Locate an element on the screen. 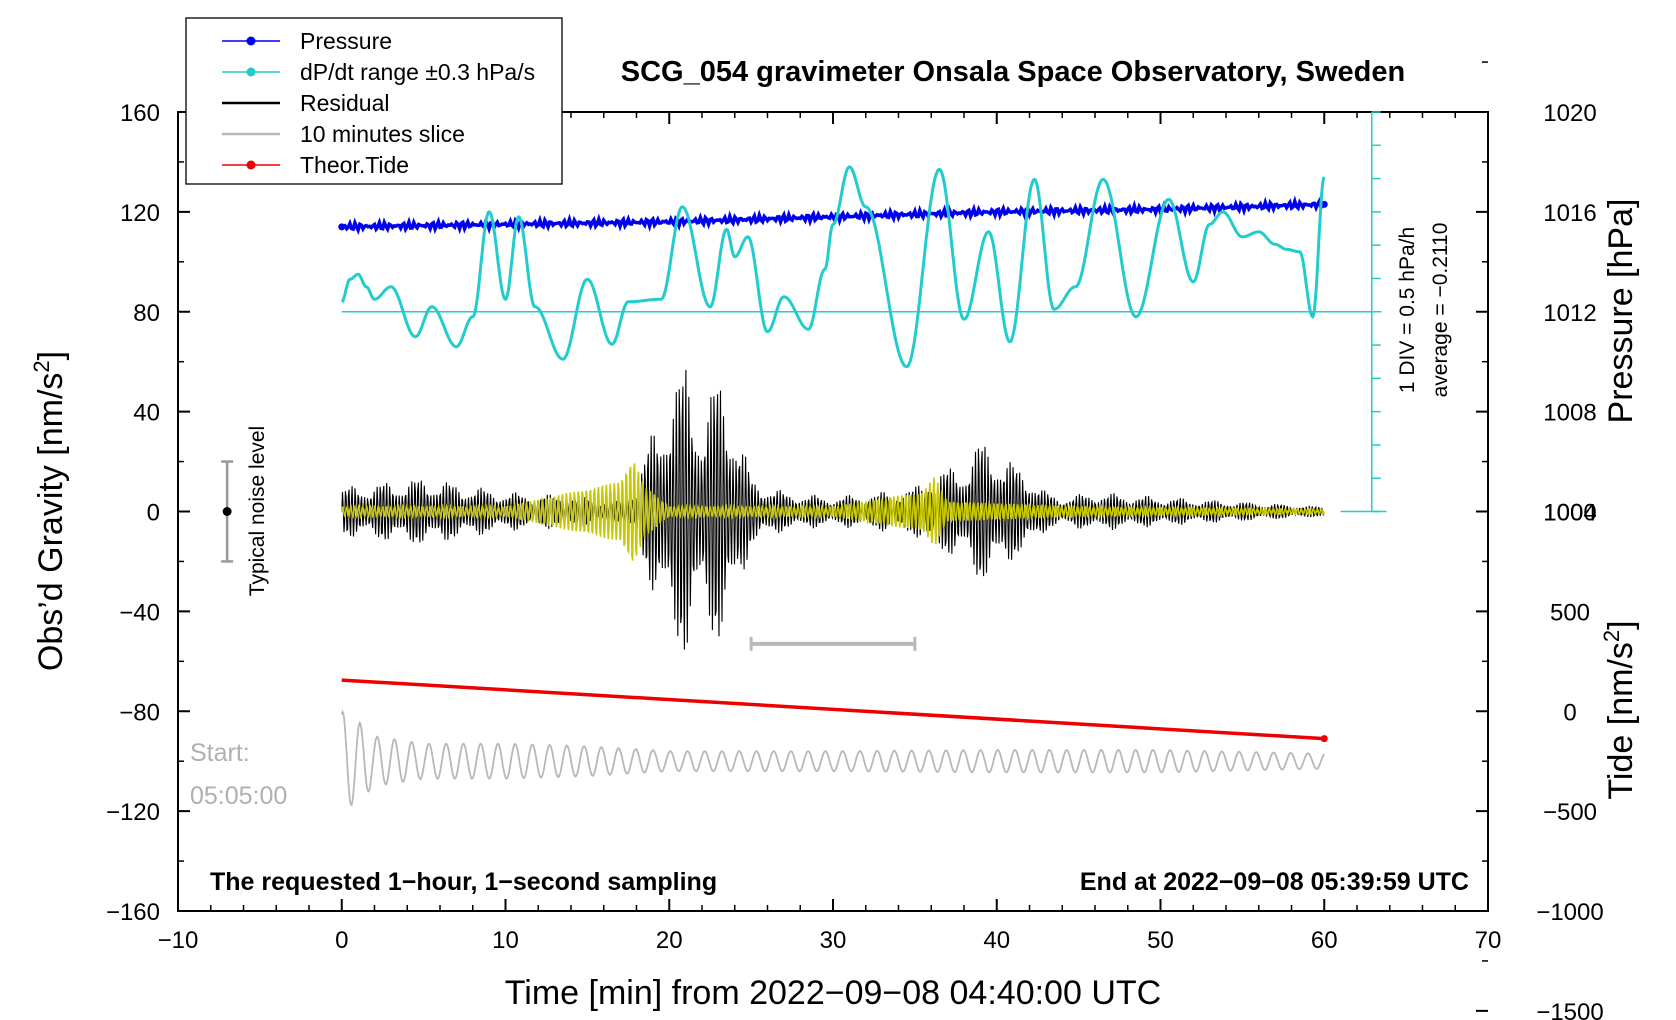 The height and width of the screenshot is (1020, 1676). legend-label: 10 minutes slice is located at coordinates (382, 134).